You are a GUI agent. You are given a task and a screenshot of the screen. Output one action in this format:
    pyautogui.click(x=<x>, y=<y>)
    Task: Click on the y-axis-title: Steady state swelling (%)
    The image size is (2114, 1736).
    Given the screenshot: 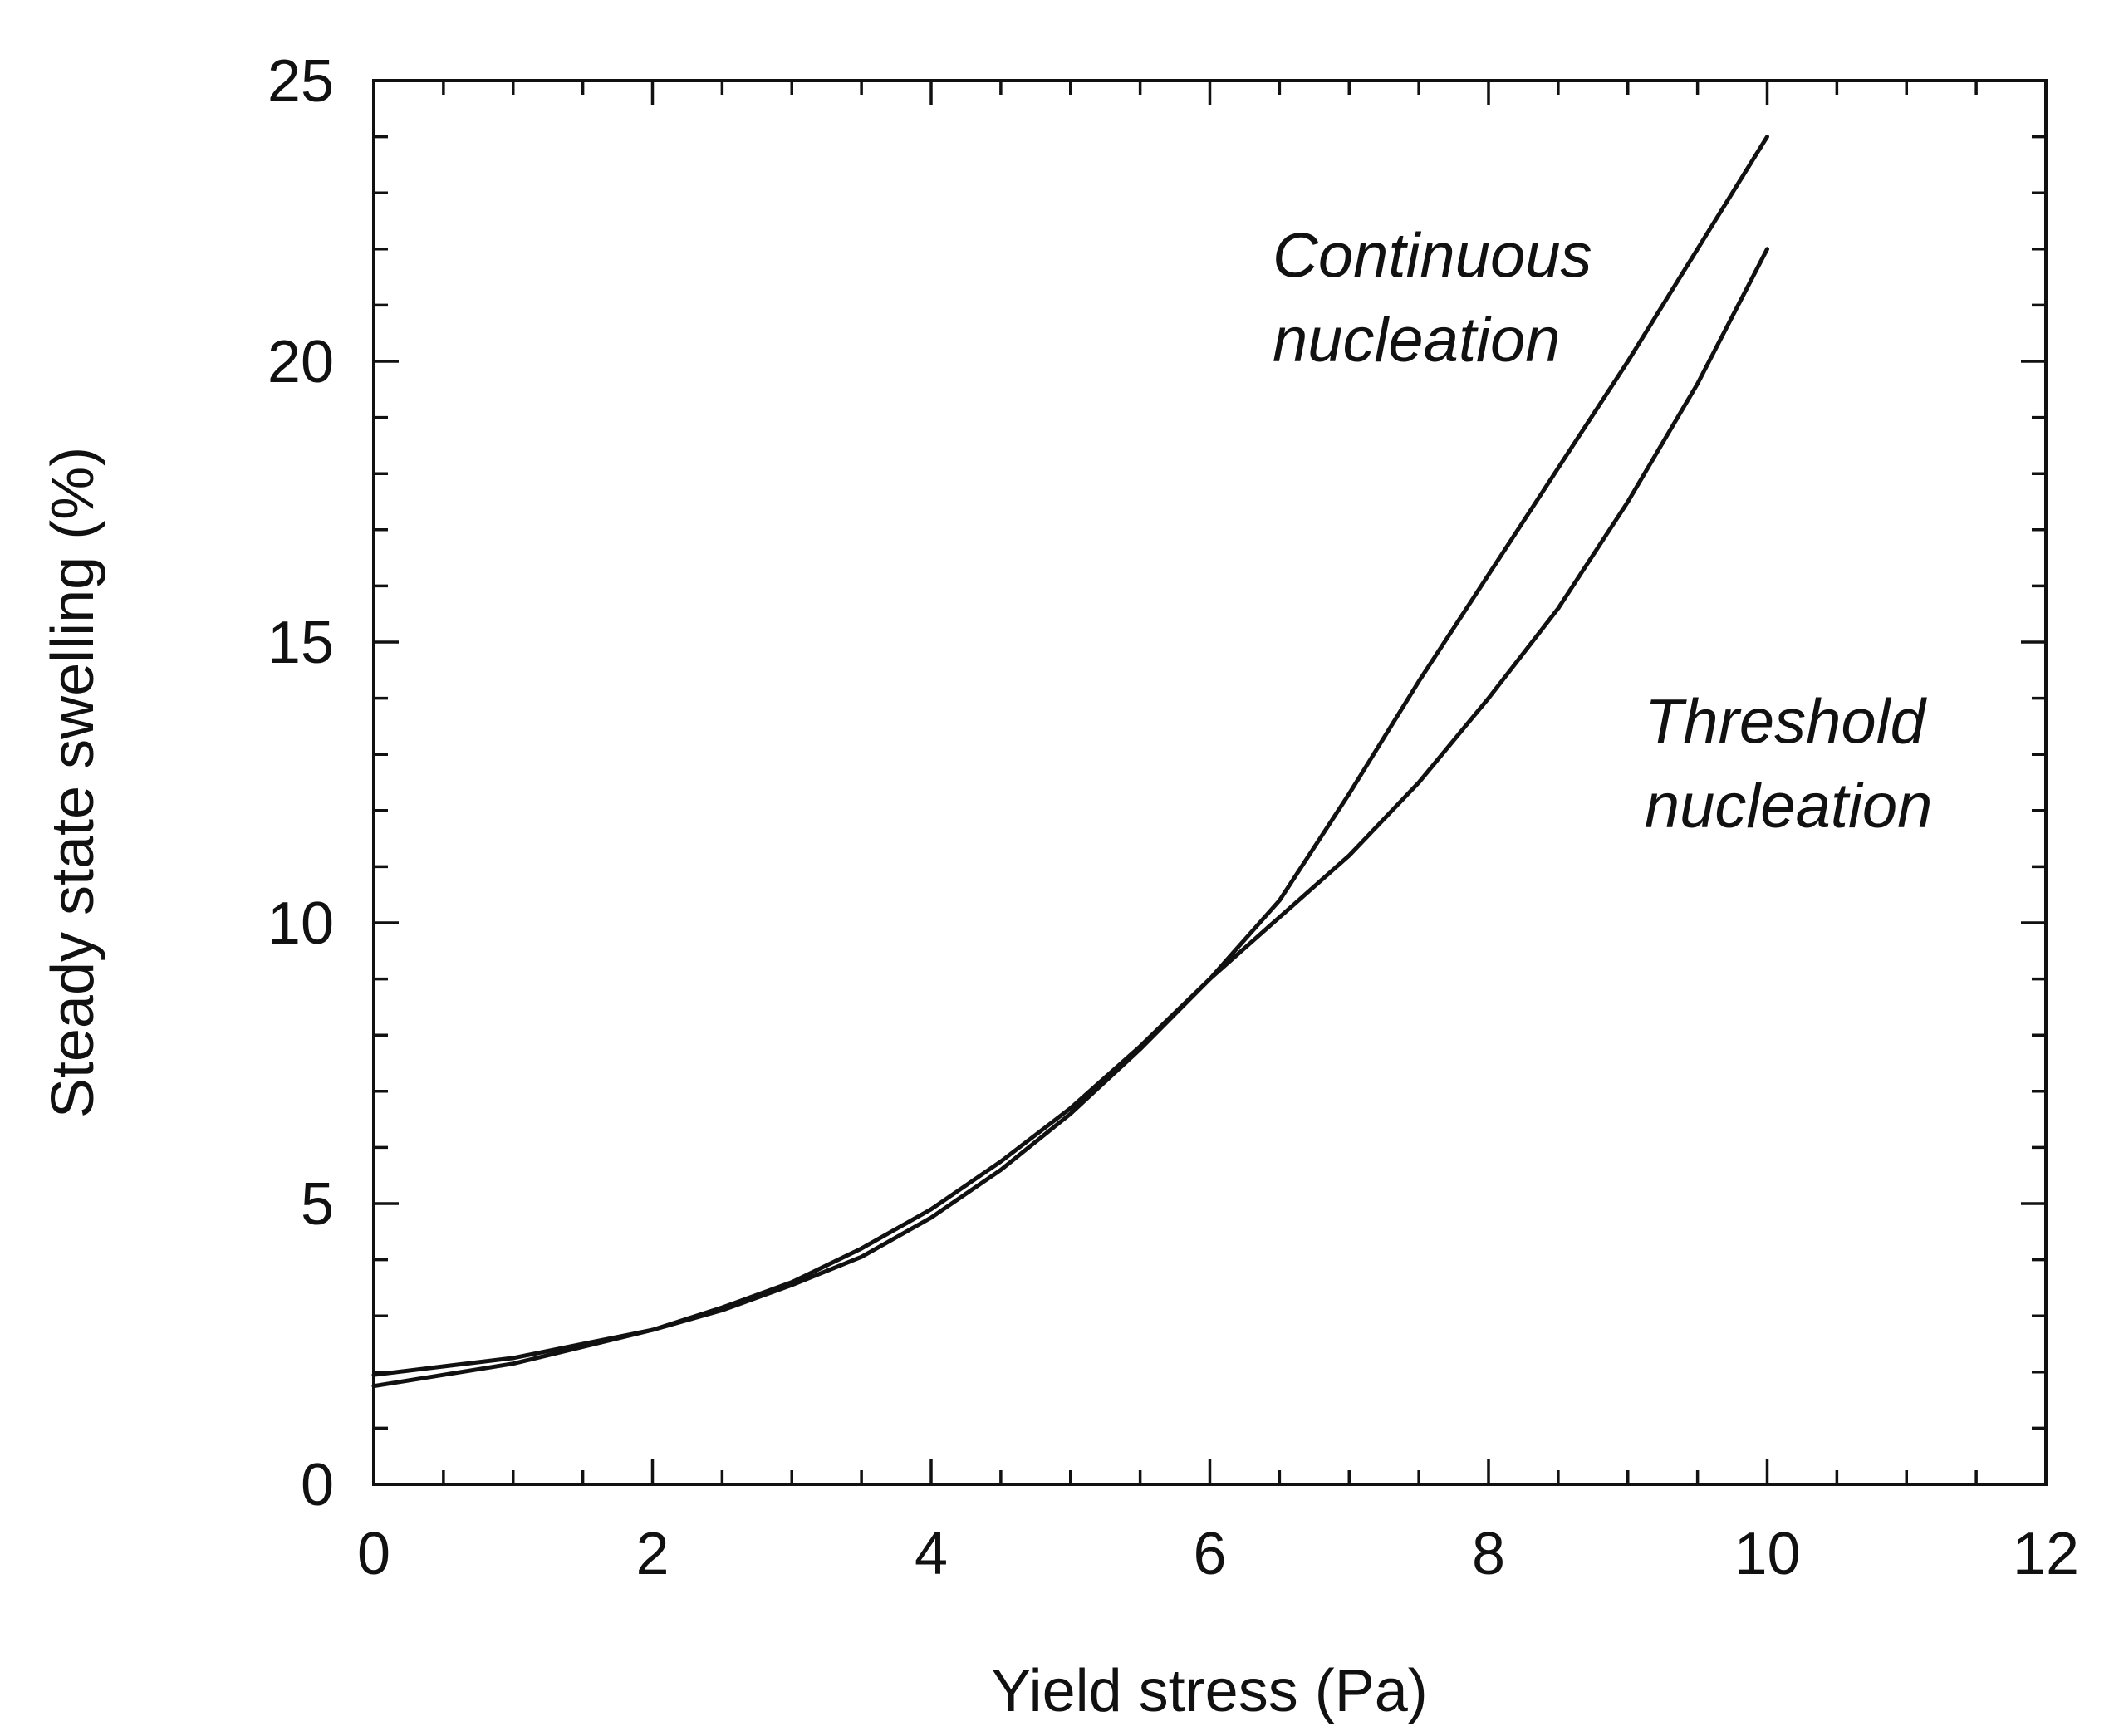 What is the action you would take?
    pyautogui.click(x=73, y=782)
    